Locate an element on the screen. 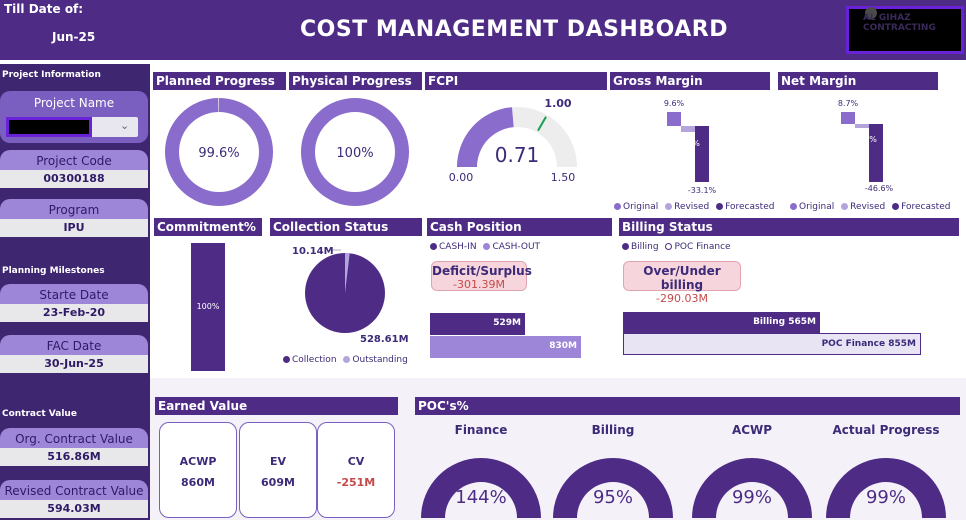 The height and width of the screenshot is (520, 966). poc-finance-gauge is located at coordinates (481, 488).